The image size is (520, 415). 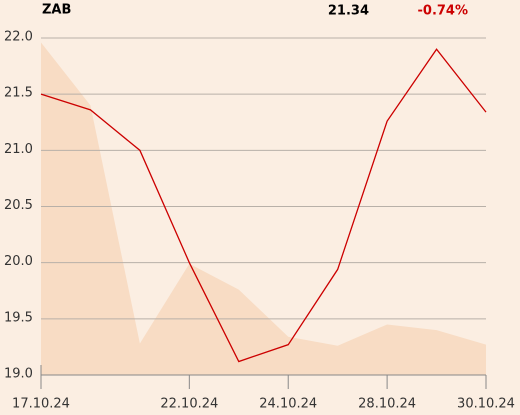 What do you see at coordinates (18, 93) in the screenshot?
I see `y-tick-label: 21.5` at bounding box center [18, 93].